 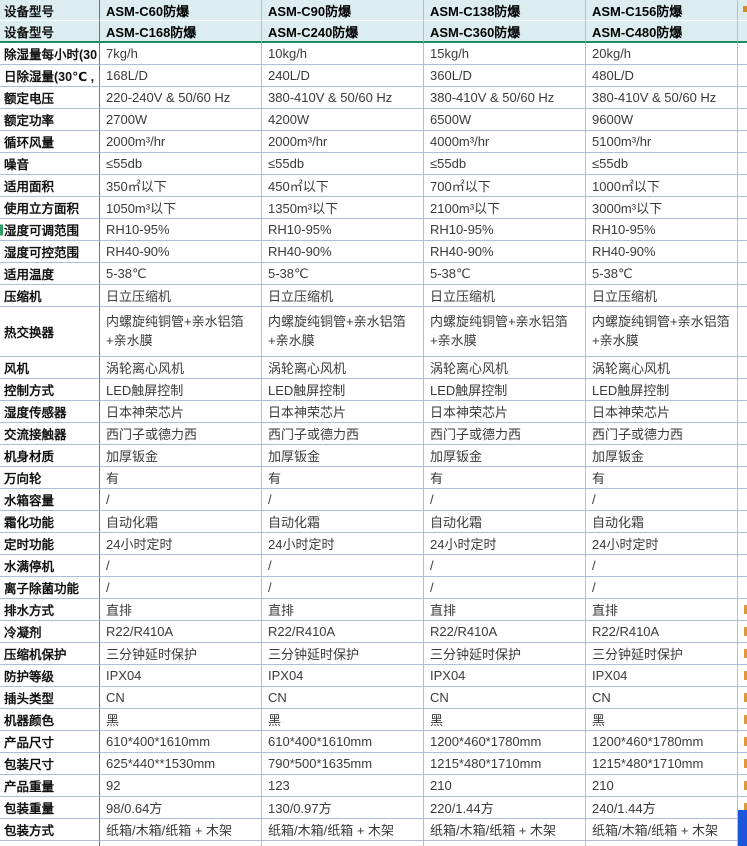 I want to click on spec-cell: 610*400*1610mm, so click(x=343, y=742).